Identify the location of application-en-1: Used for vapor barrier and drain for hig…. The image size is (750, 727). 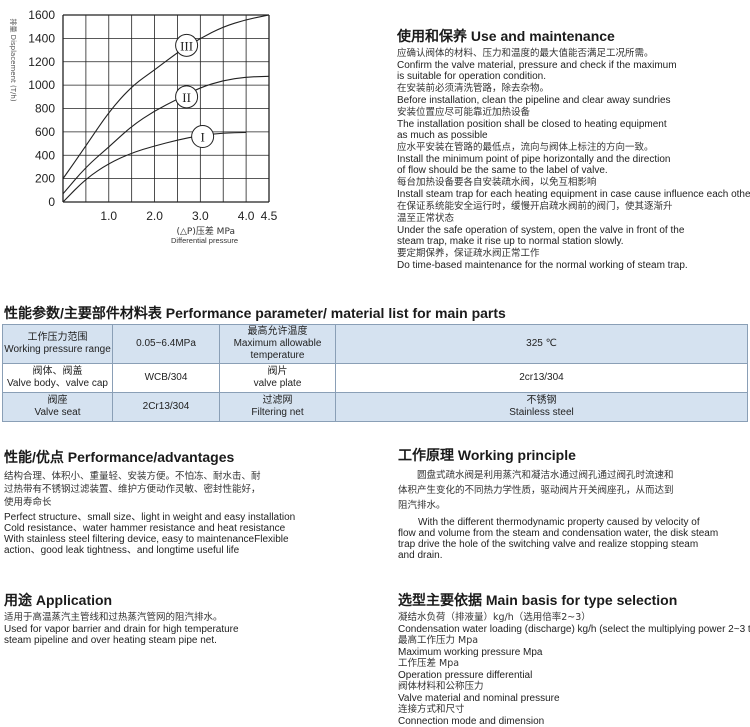
(121, 629).